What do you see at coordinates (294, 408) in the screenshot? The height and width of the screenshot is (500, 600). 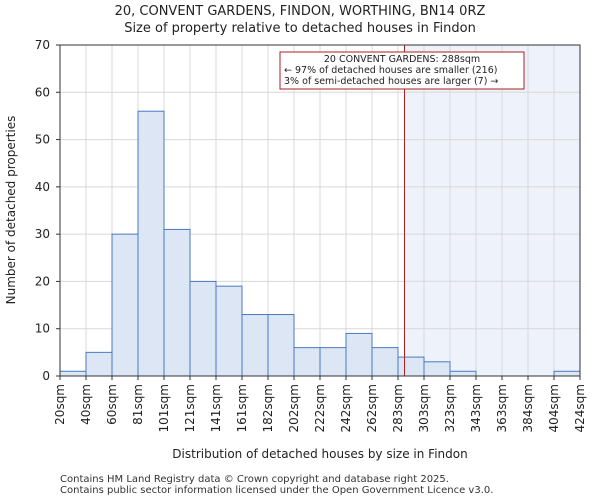 I see `x-tick-label: 202sqm` at bounding box center [294, 408].